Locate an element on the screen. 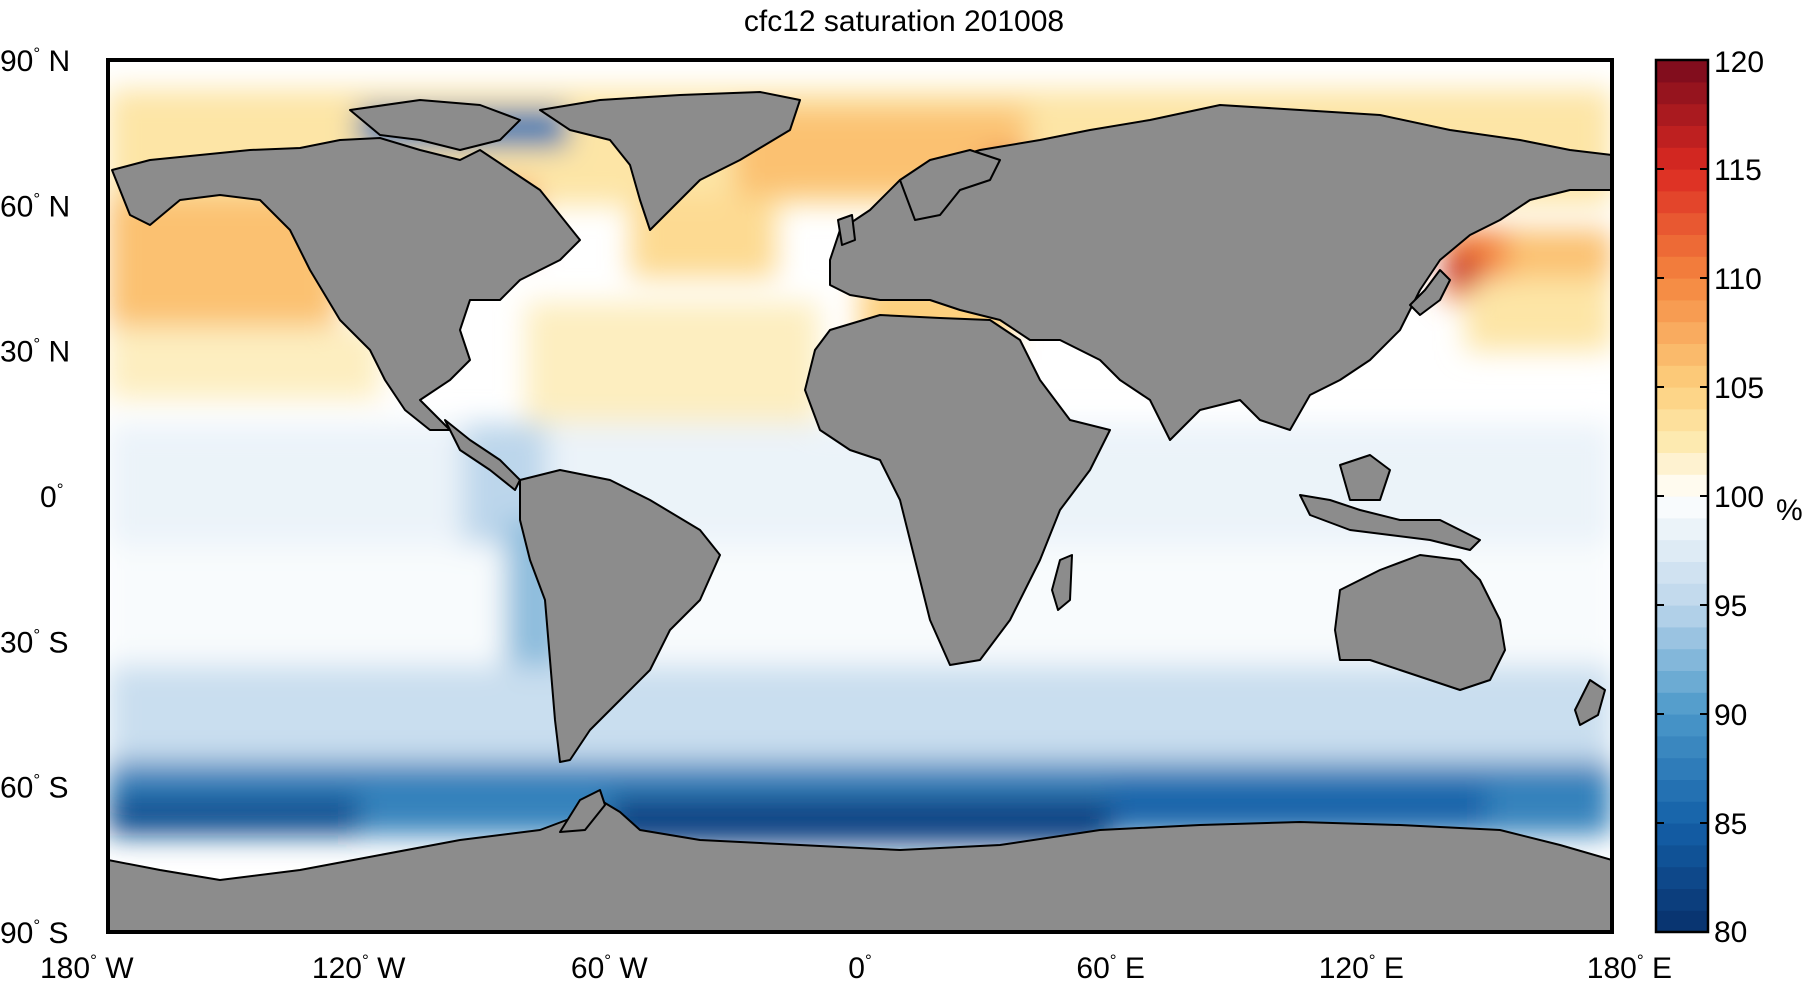 The width and height of the screenshot is (1808, 984). north-america is located at coordinates (346, 284).